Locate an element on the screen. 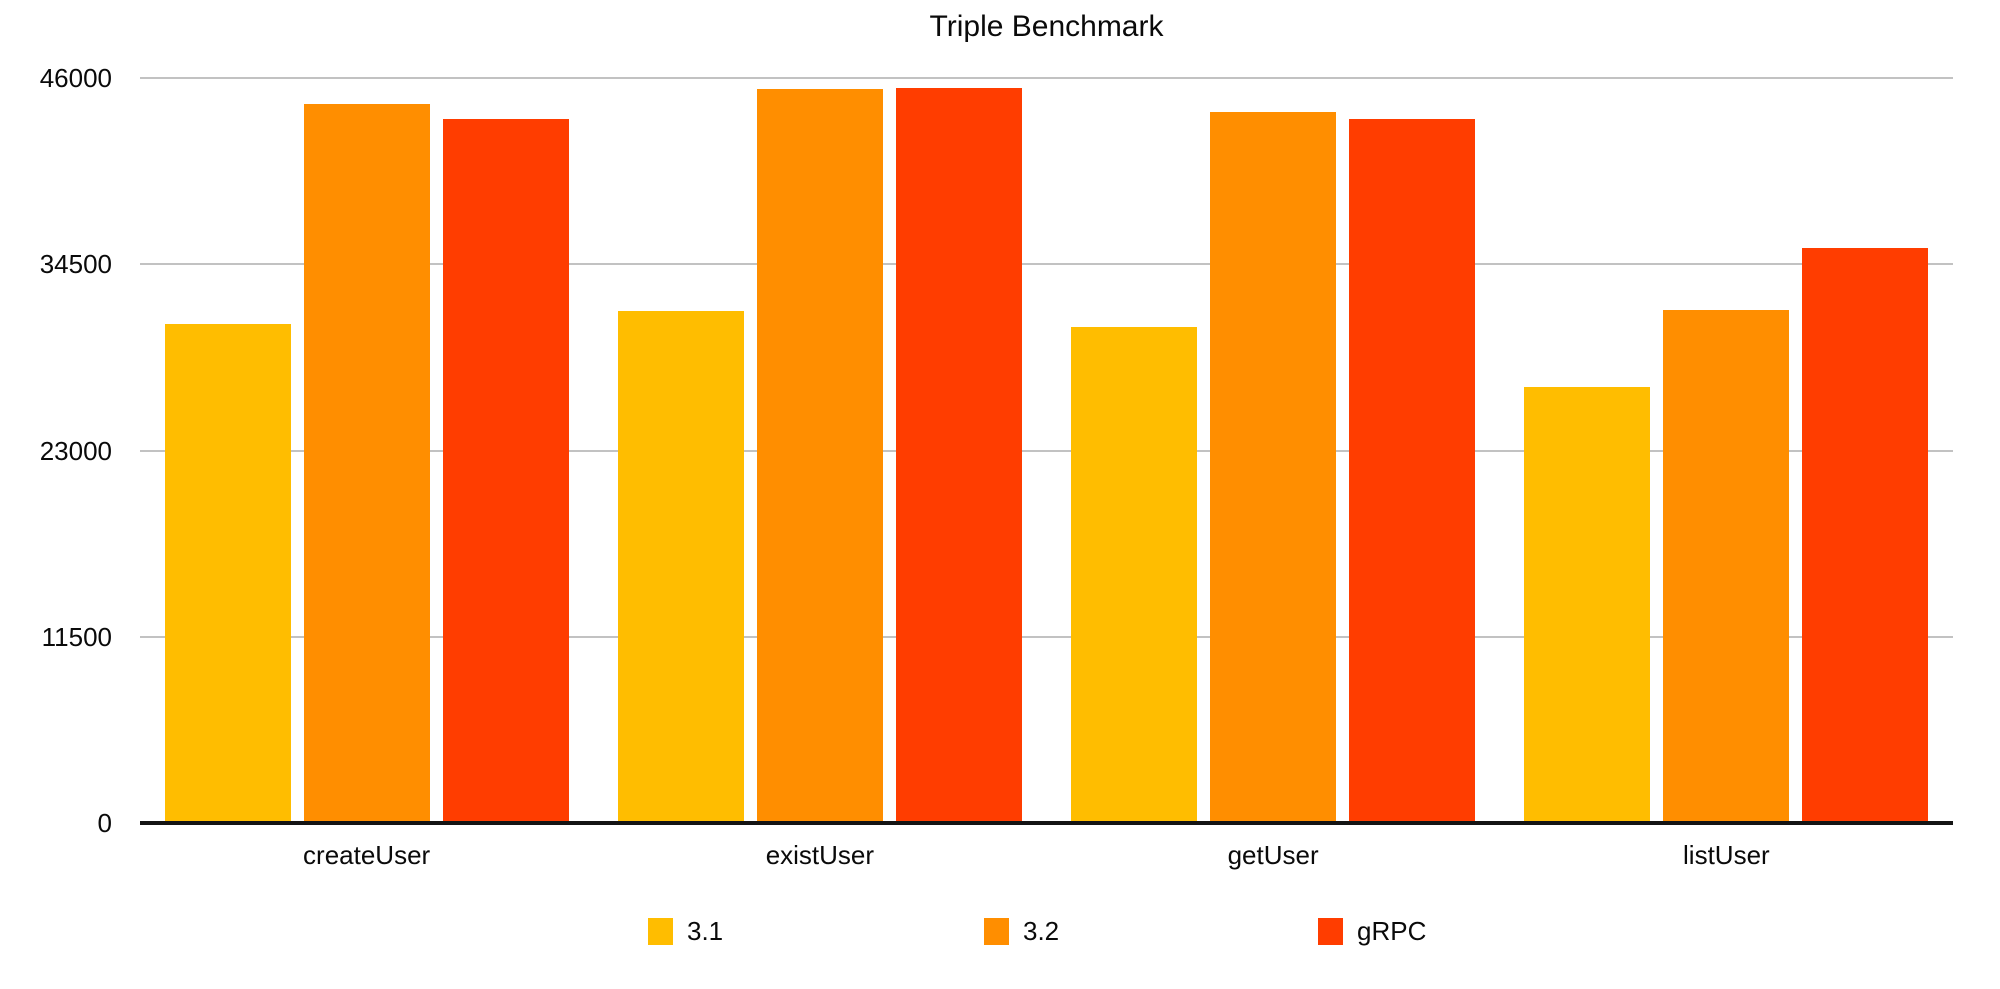 The width and height of the screenshot is (2000, 989). legend-swatch-gRPC is located at coordinates (1330, 931).